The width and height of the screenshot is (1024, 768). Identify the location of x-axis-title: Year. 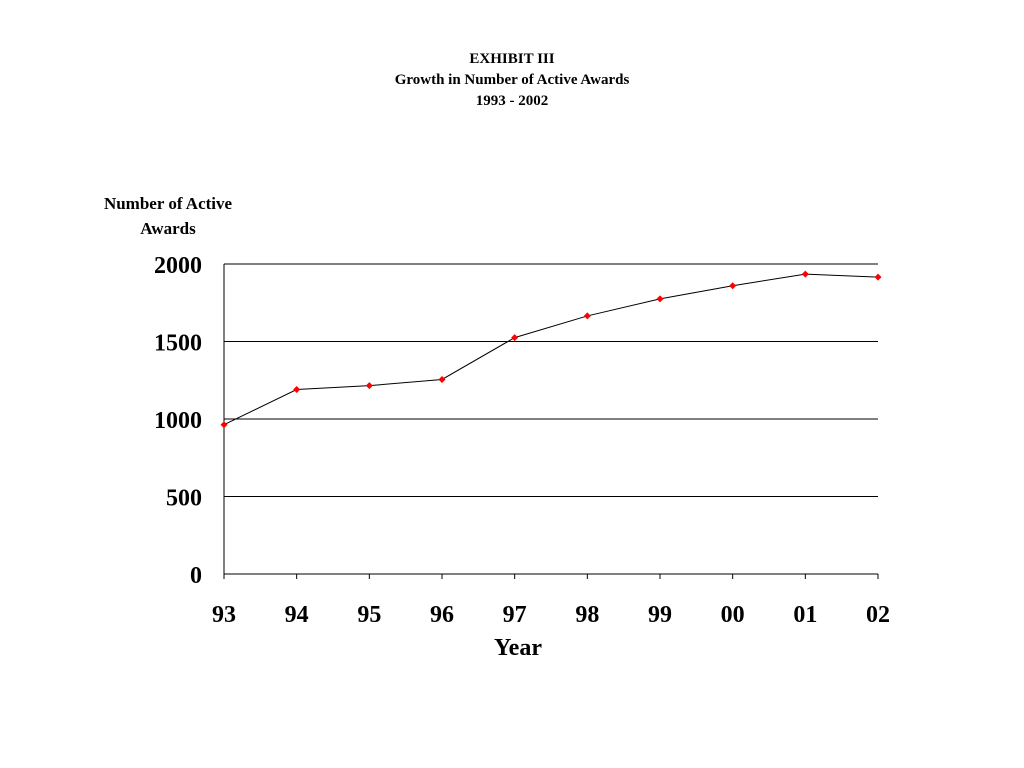
(518, 648).